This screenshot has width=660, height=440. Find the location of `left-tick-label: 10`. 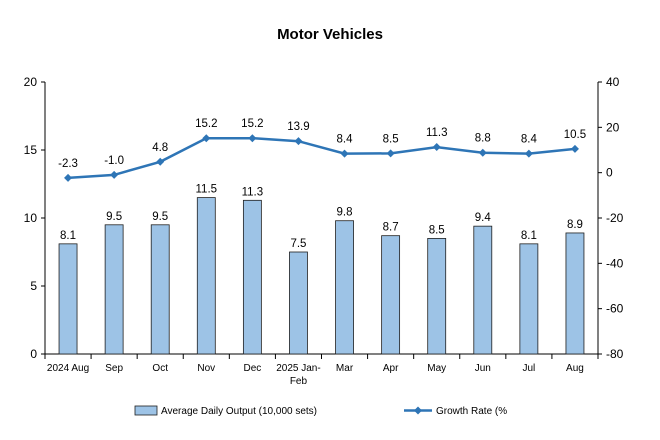

left-tick-label: 10 is located at coordinates (31, 218).